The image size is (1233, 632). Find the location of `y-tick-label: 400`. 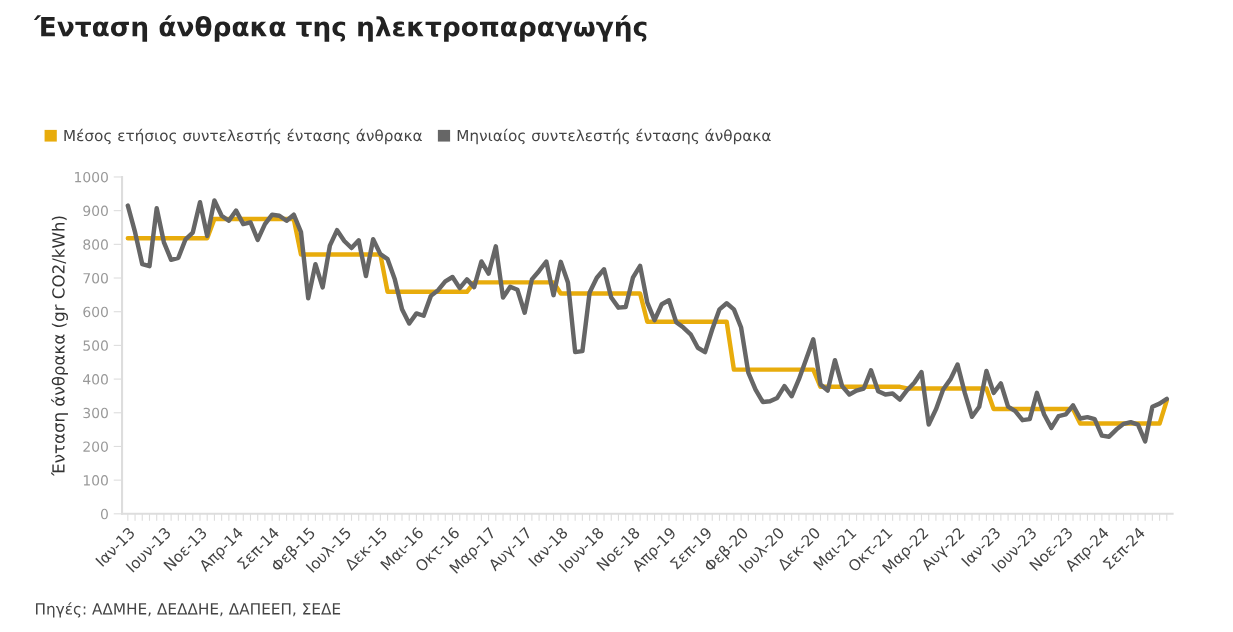

y-tick-label: 400 is located at coordinates (95, 379).